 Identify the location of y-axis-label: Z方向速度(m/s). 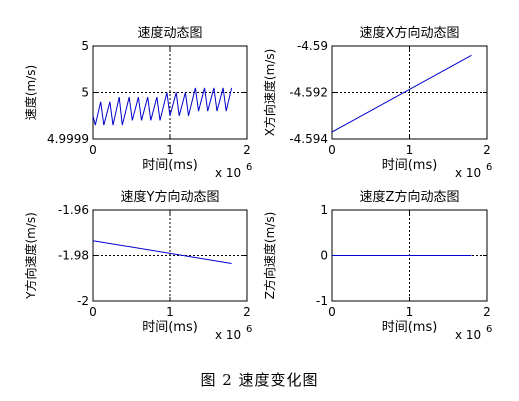
(269, 256).